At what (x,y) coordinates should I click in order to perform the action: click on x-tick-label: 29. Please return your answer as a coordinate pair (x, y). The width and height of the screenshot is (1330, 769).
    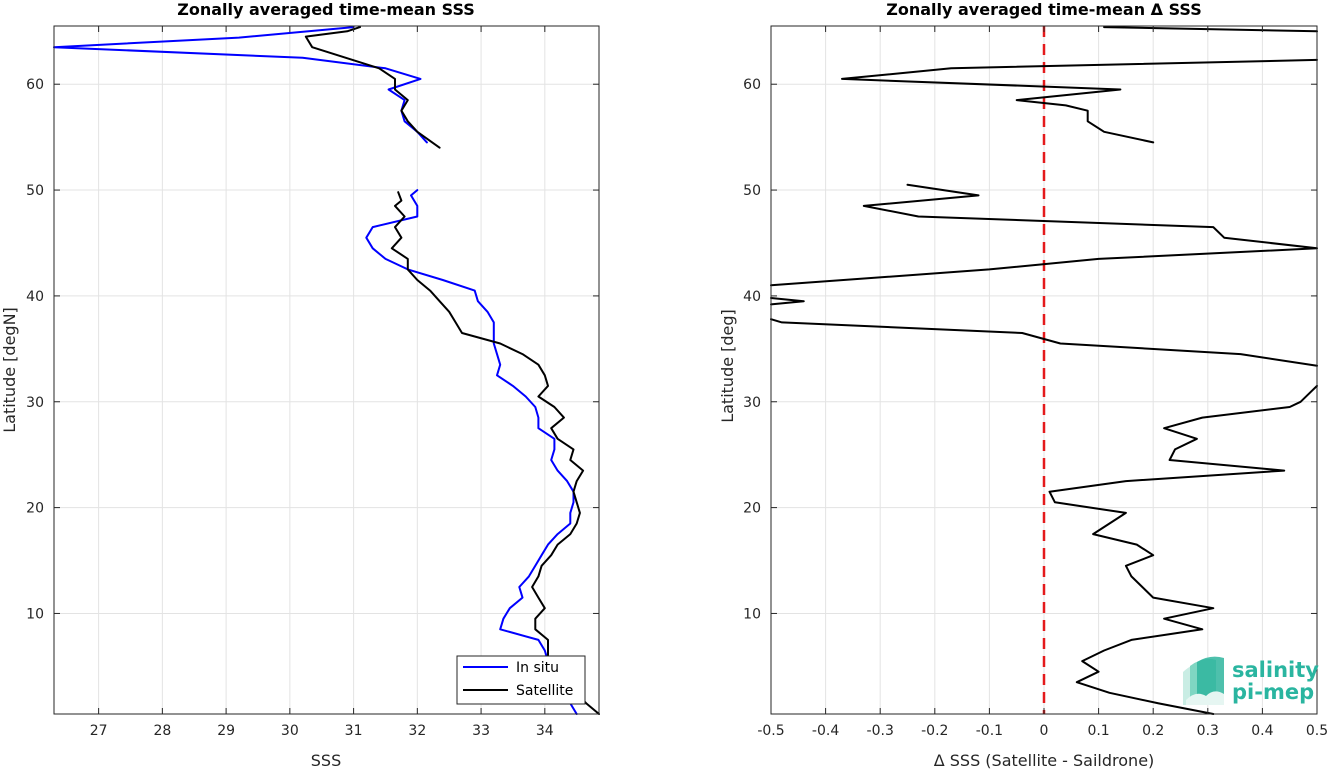
    Looking at the image, I should click on (226, 731).